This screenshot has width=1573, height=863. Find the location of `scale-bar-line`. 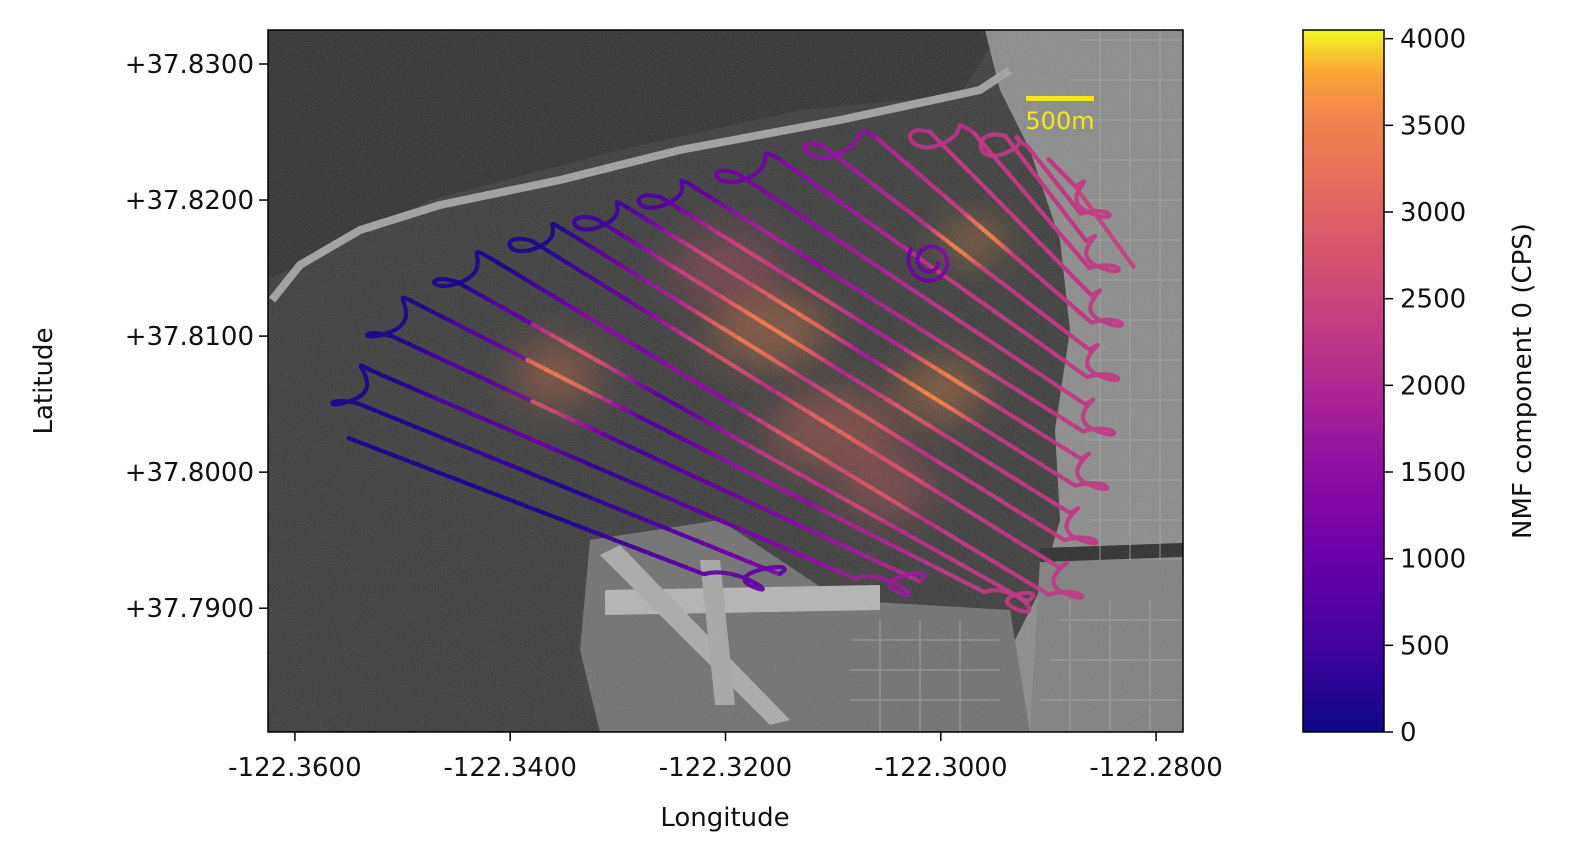

scale-bar-line is located at coordinates (1060, 98).